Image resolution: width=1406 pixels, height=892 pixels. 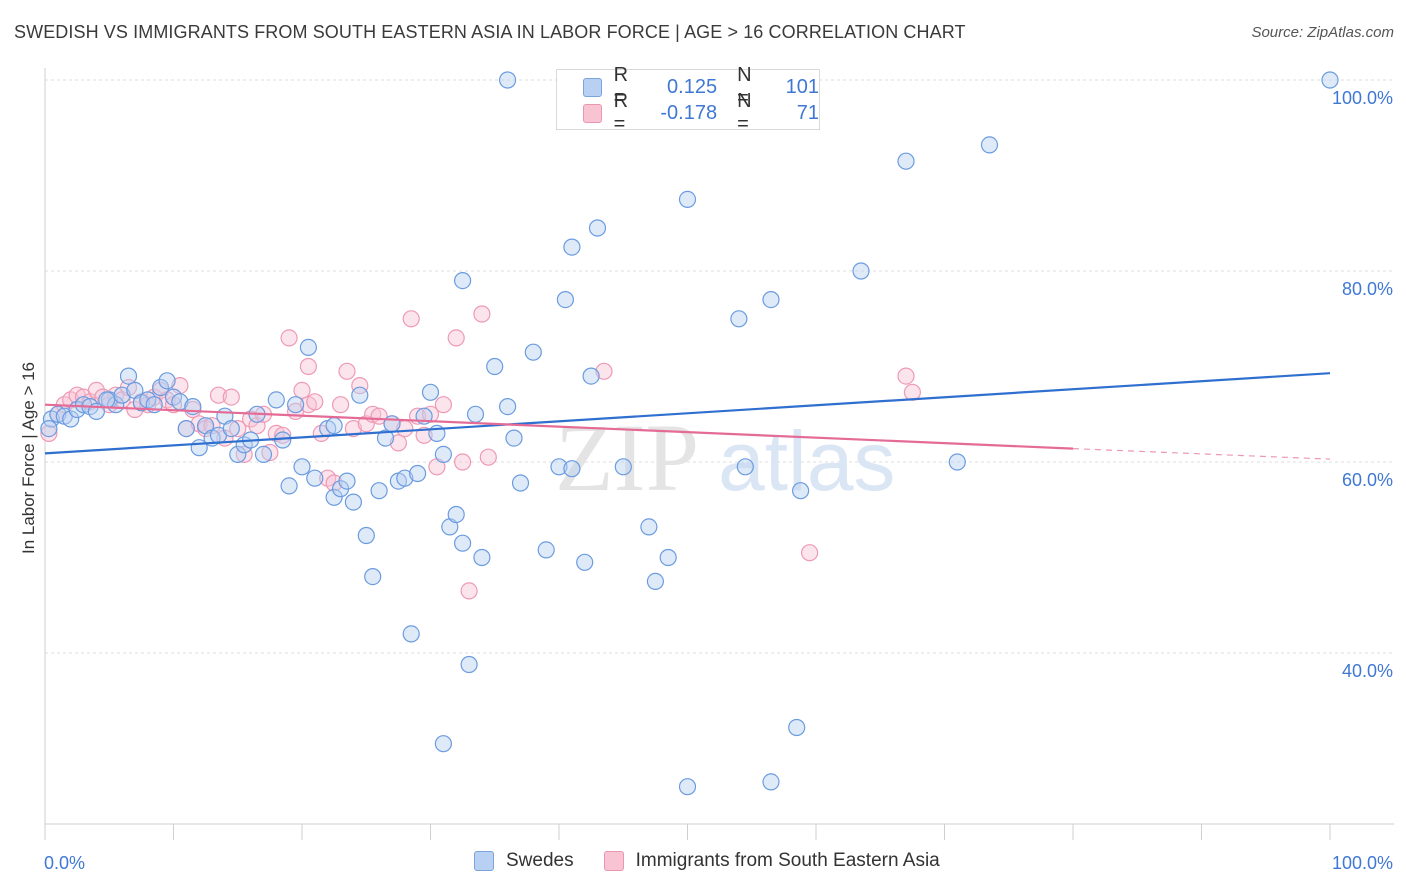 I want to click on watermark: ZIP atlas, so click(x=725, y=457).